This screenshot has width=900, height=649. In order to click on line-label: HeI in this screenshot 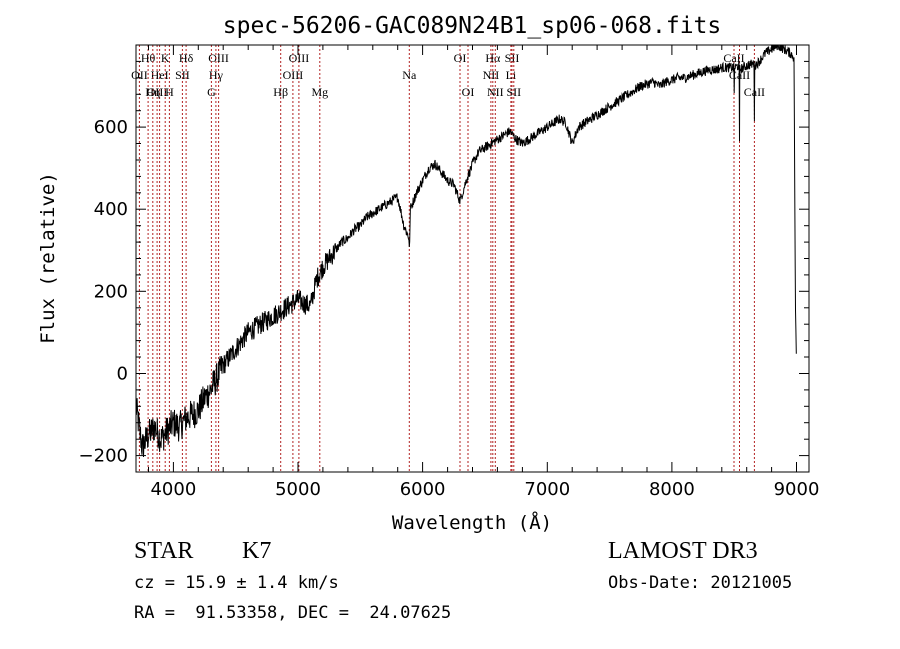, I will do `click(160, 75)`.